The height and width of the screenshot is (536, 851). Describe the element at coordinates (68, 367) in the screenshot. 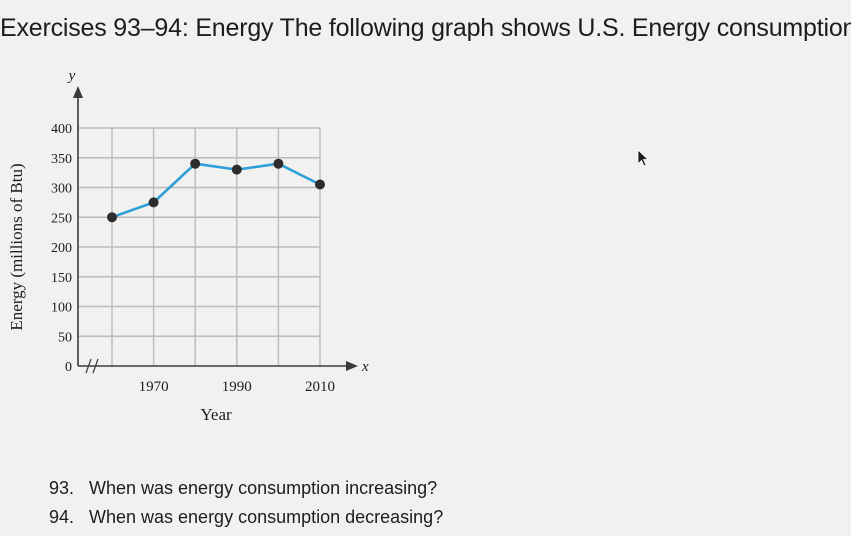

I see `y-tick-label: 0` at that location.